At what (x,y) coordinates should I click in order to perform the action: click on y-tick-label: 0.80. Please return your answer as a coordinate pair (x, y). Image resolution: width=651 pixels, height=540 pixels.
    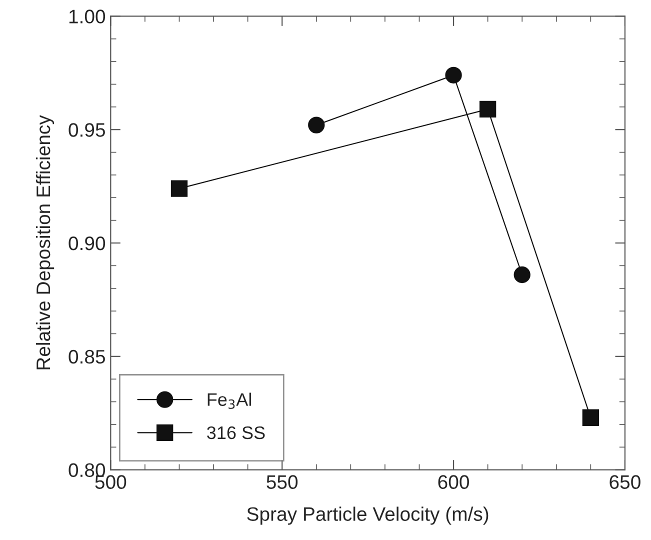
    Looking at the image, I should click on (87, 470).